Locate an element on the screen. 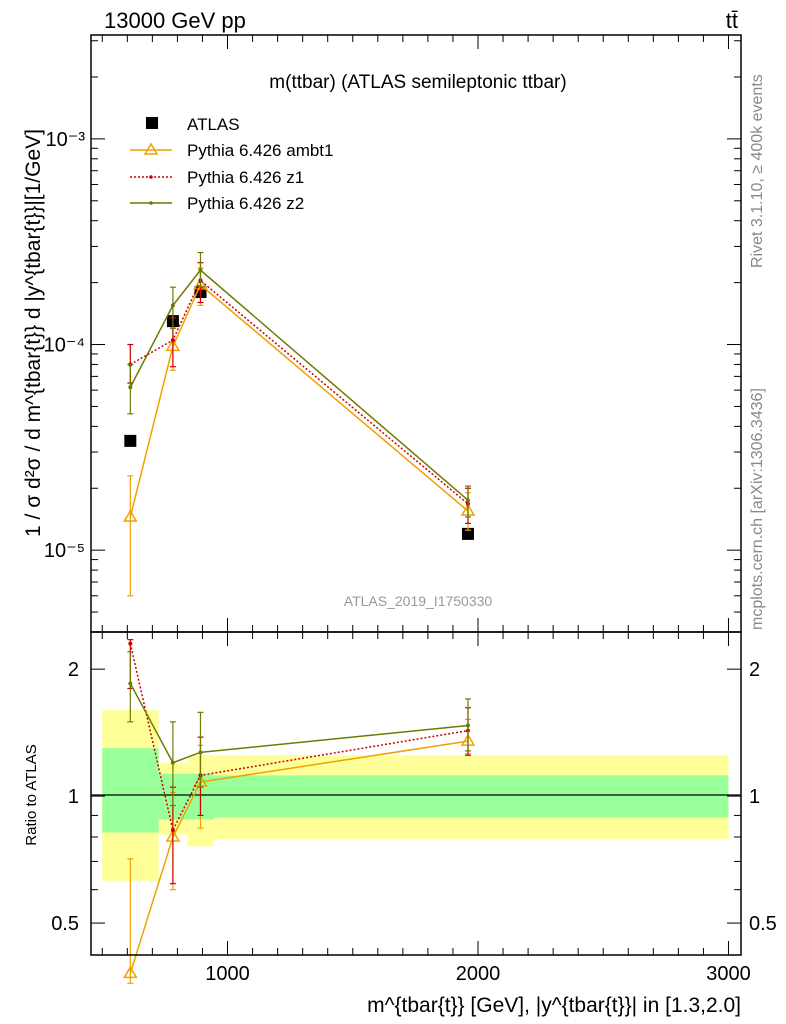  x-tick-label: 3000 is located at coordinates (728, 974).